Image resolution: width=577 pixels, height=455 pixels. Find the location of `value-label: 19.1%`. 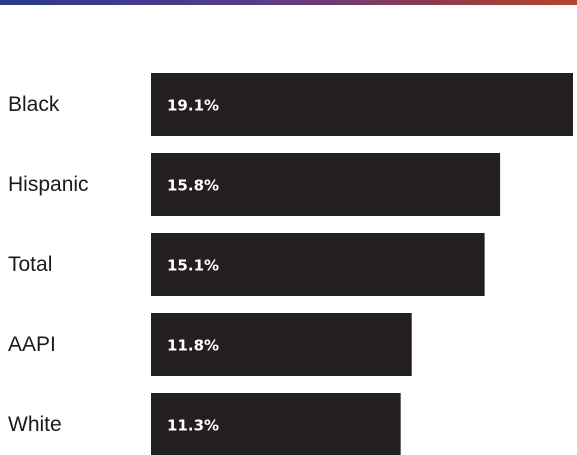

value-label: 19.1% is located at coordinates (193, 106).